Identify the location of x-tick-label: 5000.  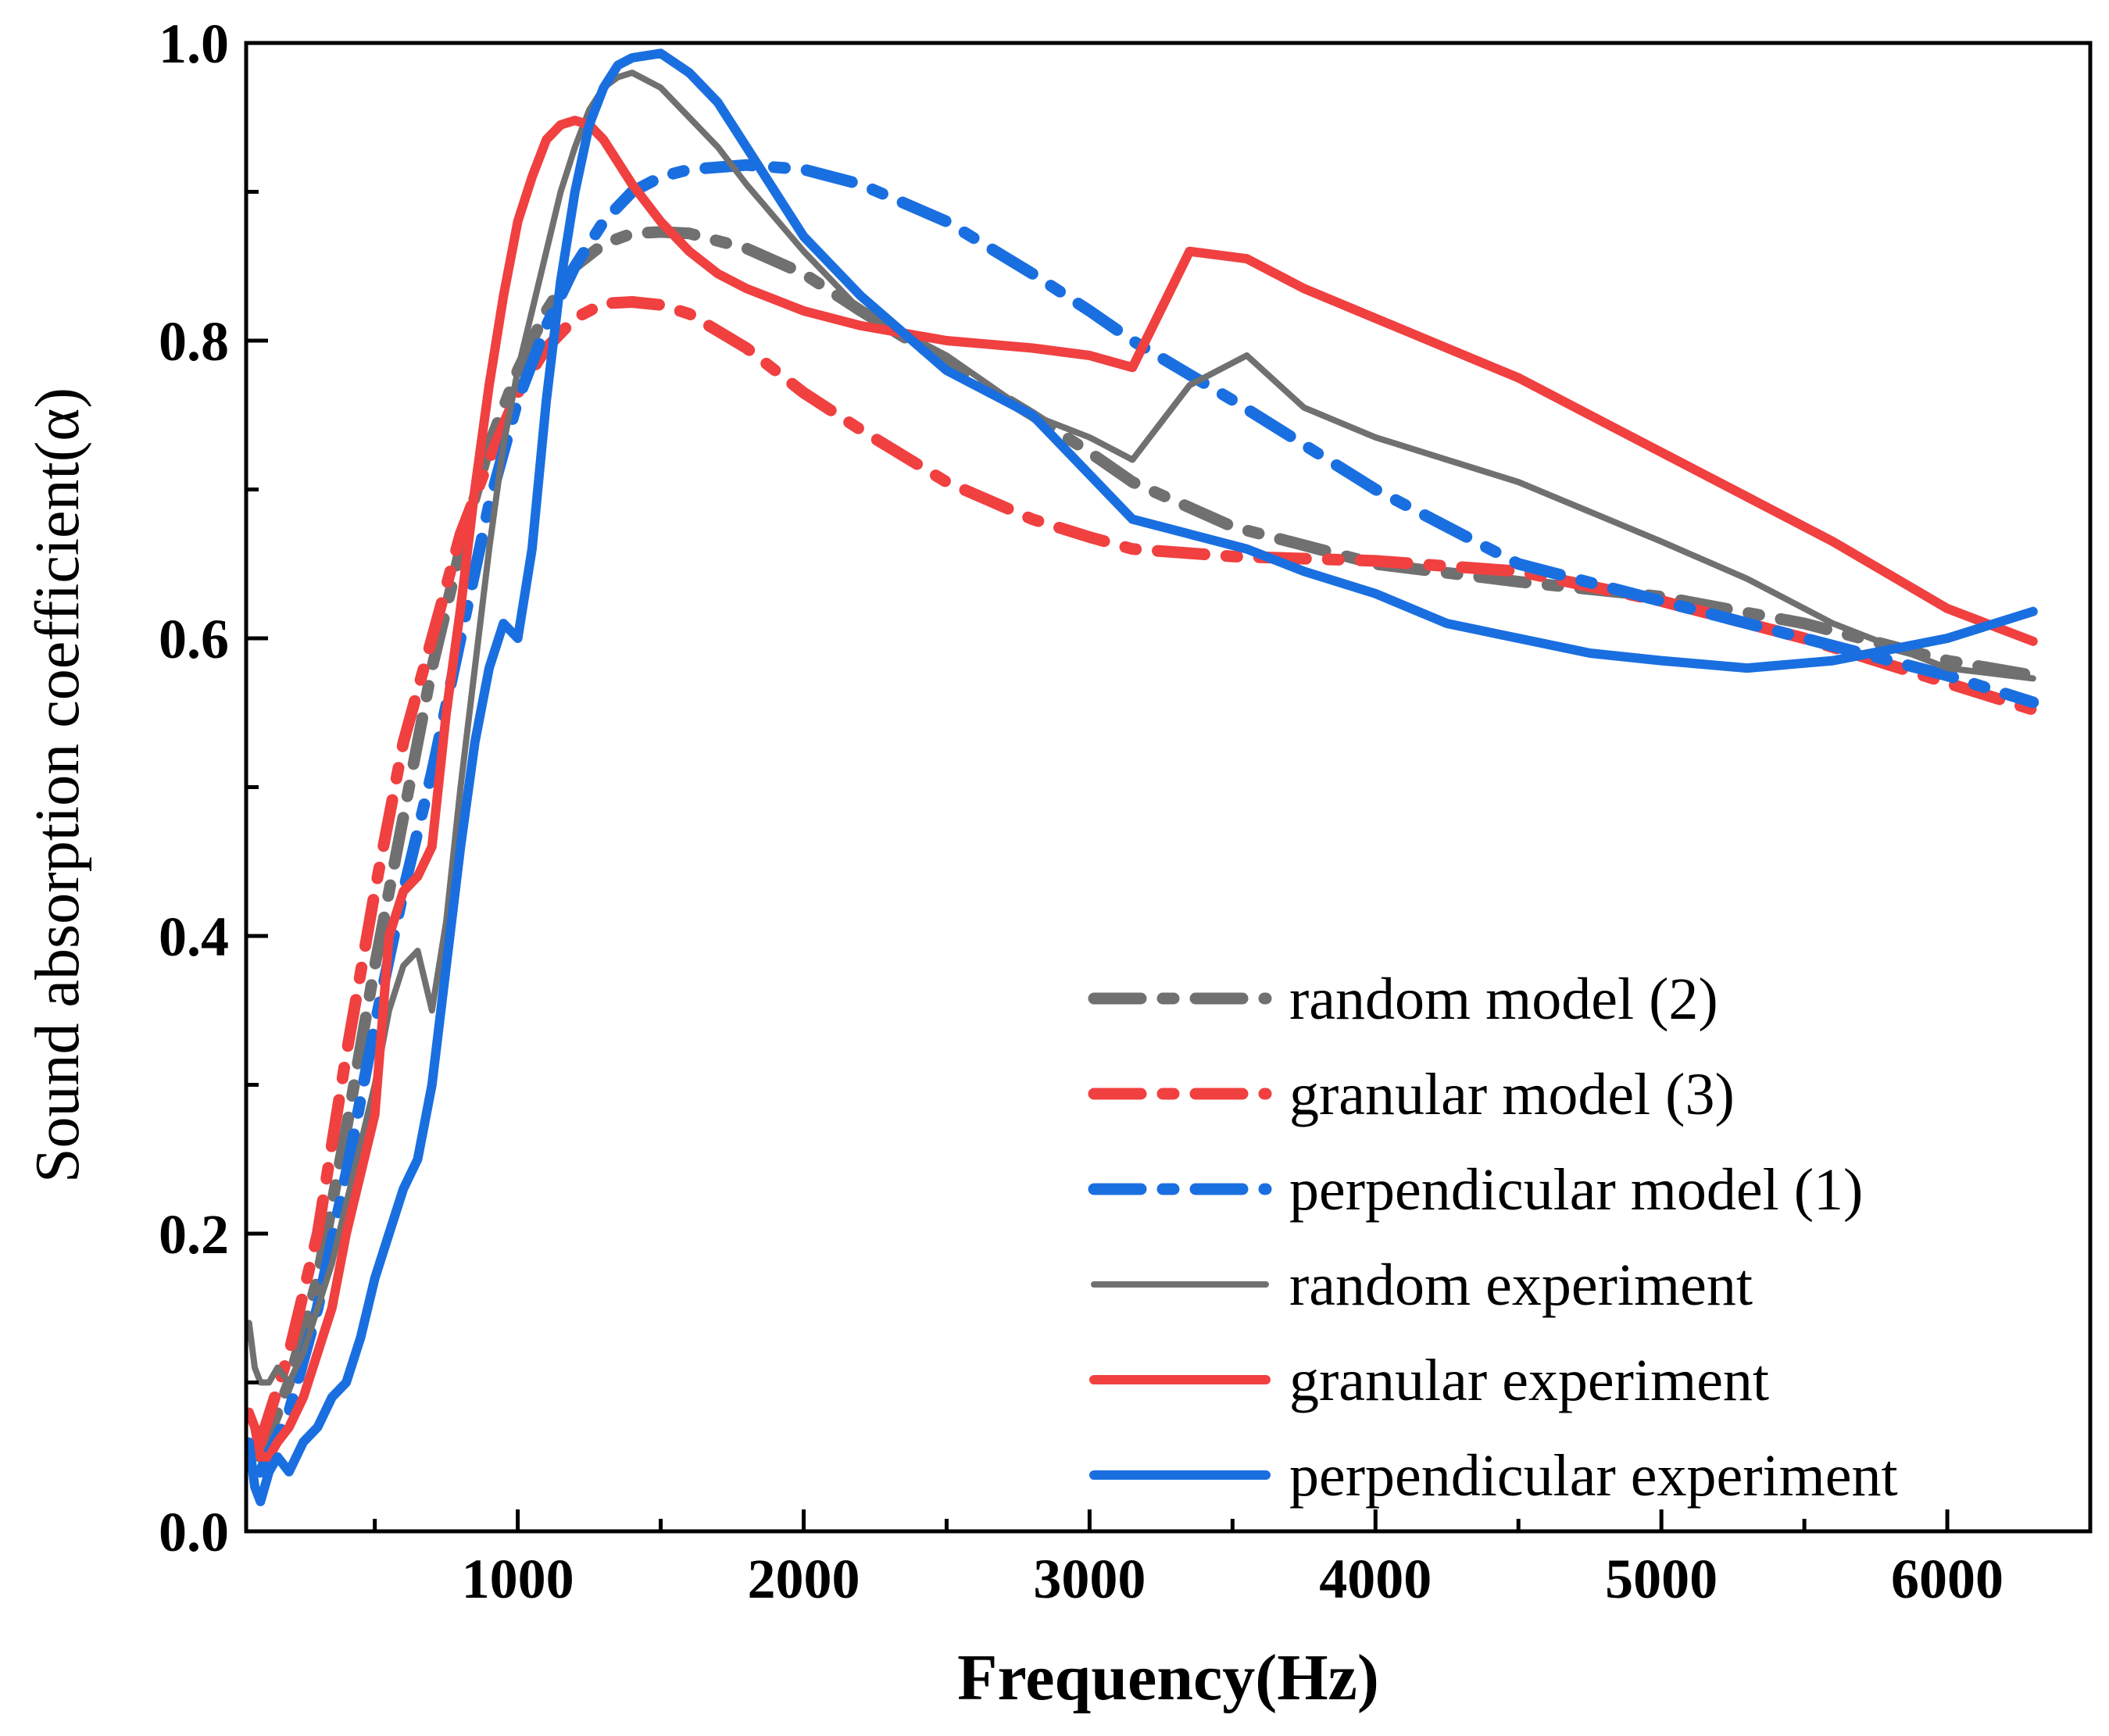
(1661, 1579).